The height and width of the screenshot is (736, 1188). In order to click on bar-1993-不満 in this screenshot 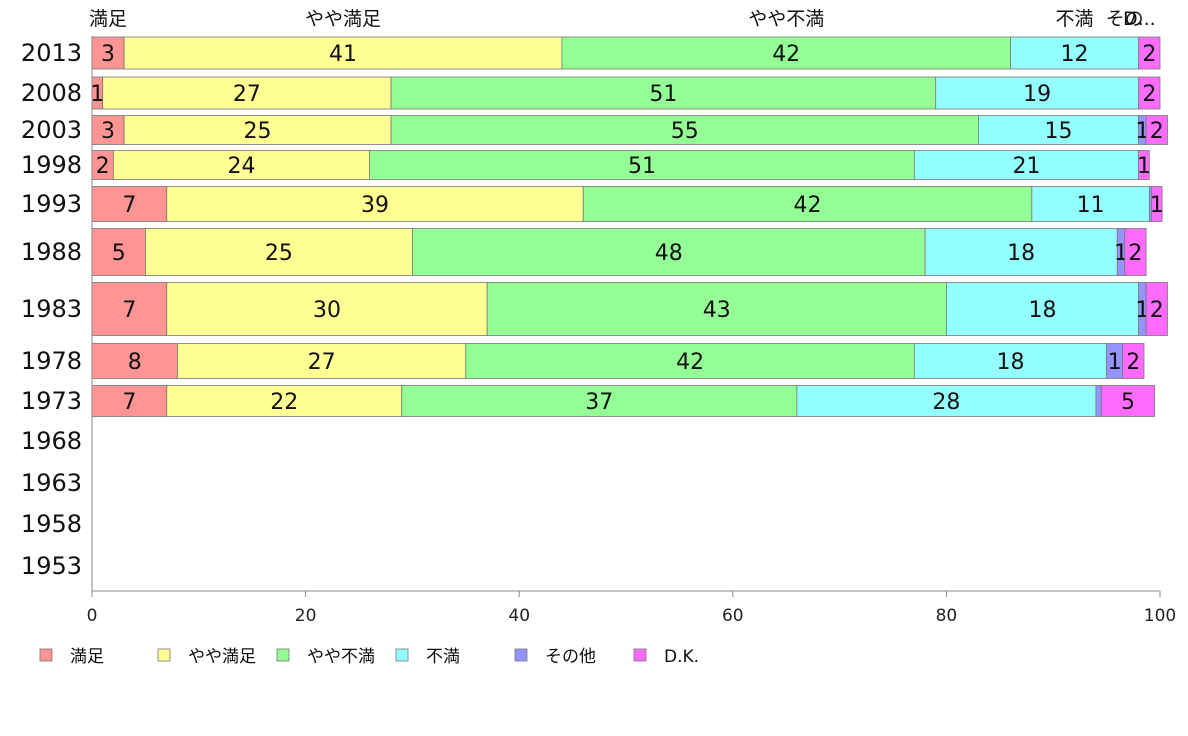, I will do `click(1090, 204)`.